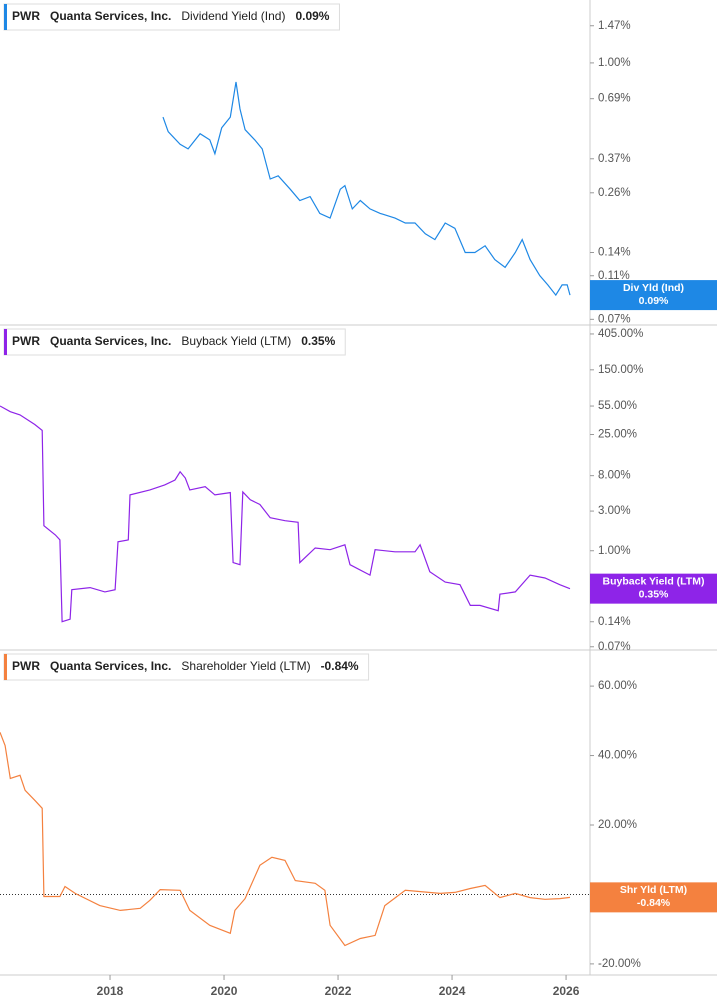 Image resolution: width=717 pixels, height=1005 pixels. I want to click on legend-label: Buyback Yield (LTM), so click(236, 341).